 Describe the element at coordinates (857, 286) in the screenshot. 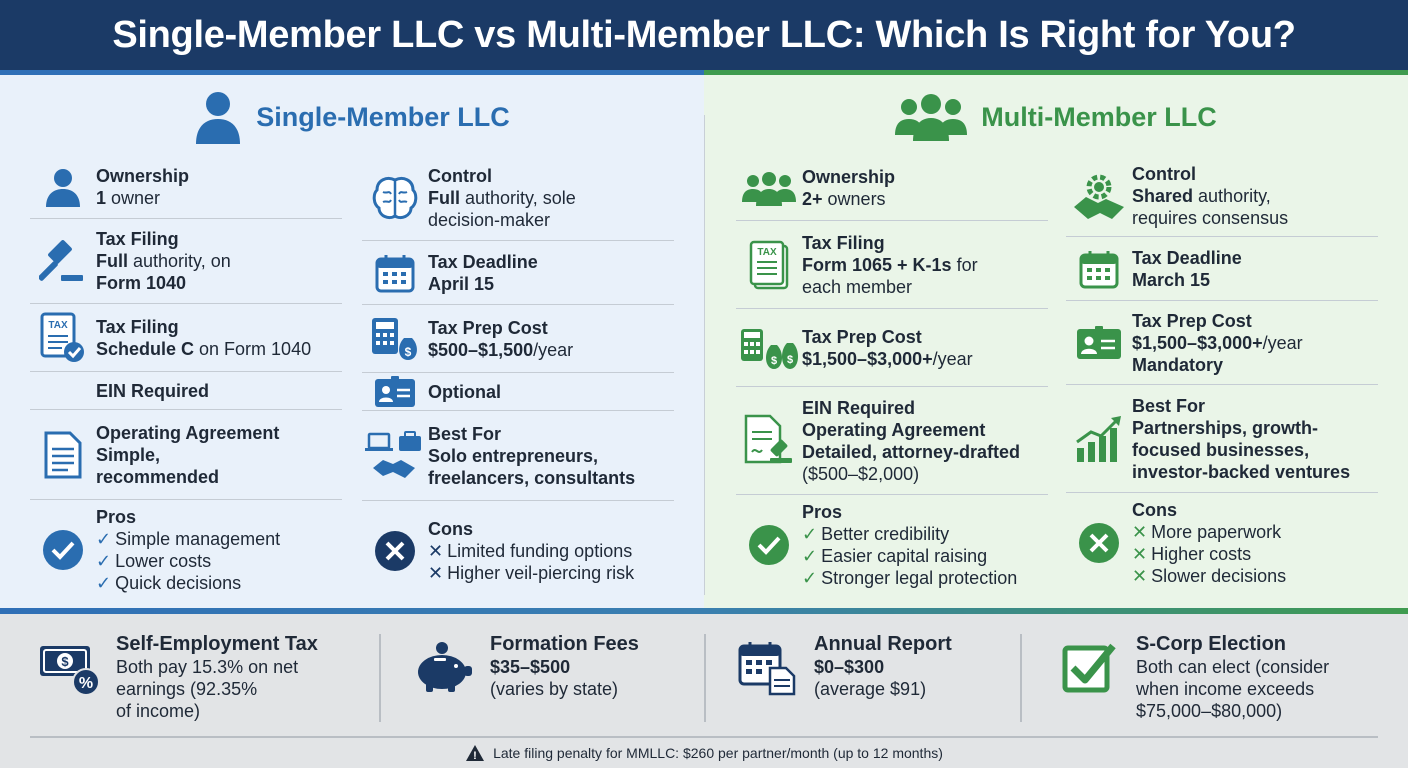

I see `tax-filing-line2: each member` at that location.